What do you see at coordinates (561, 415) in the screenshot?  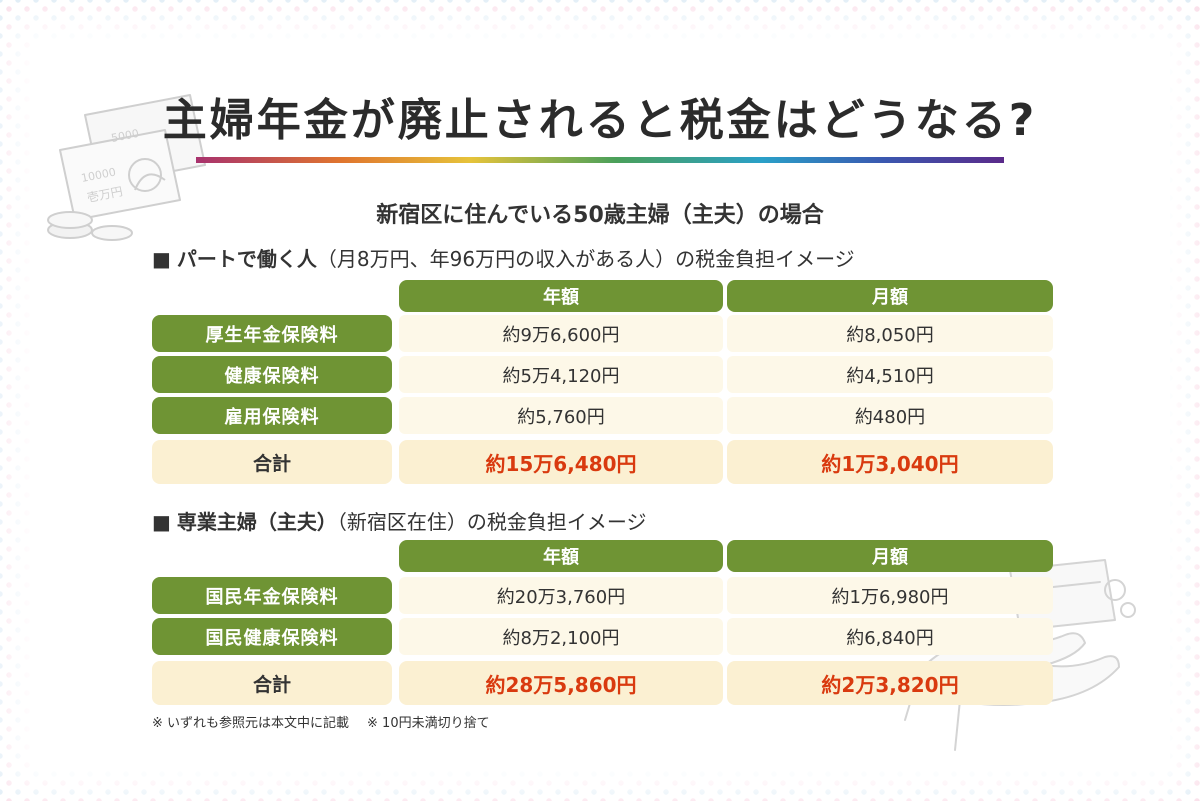 I see `cell-annual: 約5,760円` at bounding box center [561, 415].